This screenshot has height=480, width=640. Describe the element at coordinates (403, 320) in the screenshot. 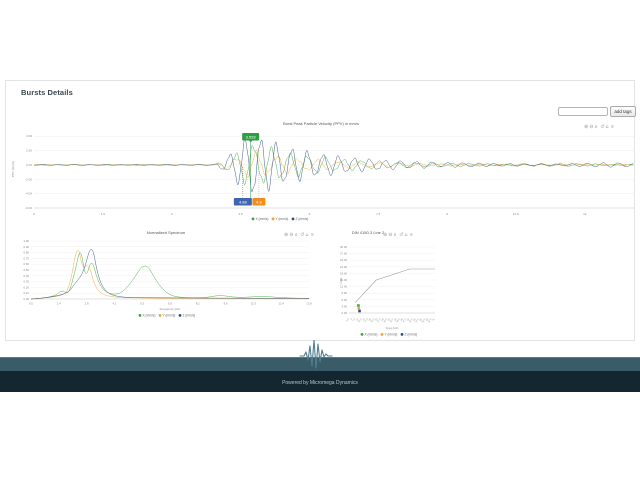

I see `x-tick-label: 45` at that location.